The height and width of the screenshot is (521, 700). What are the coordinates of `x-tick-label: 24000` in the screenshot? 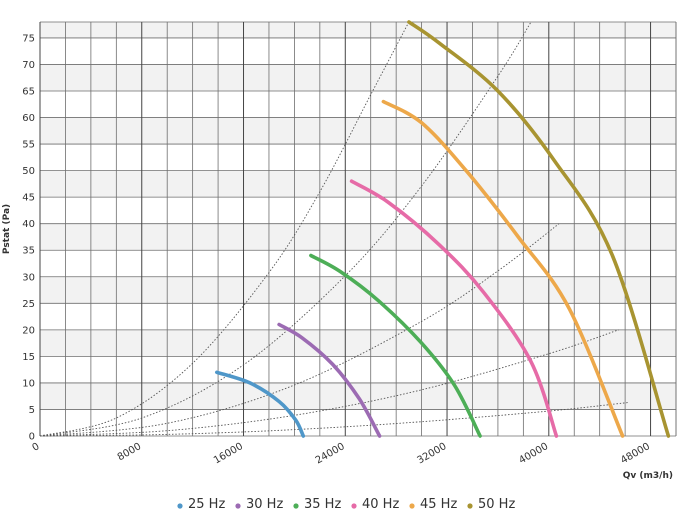 It's located at (330, 453).